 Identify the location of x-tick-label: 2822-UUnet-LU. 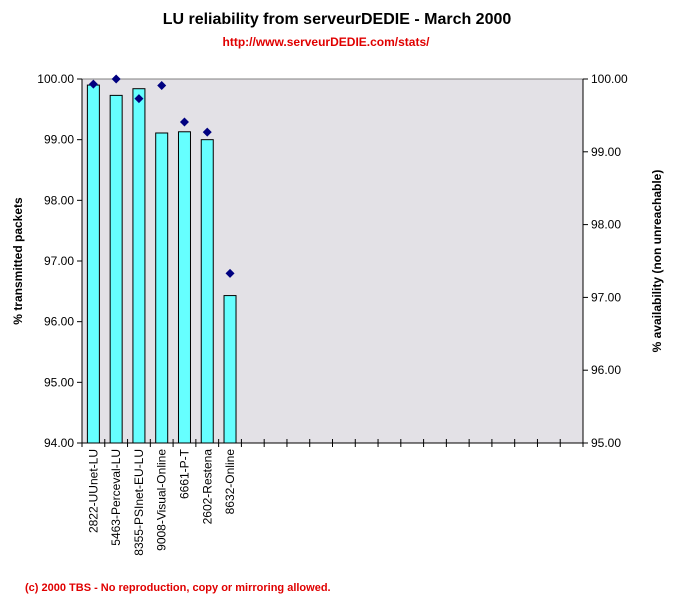
(93, 491).